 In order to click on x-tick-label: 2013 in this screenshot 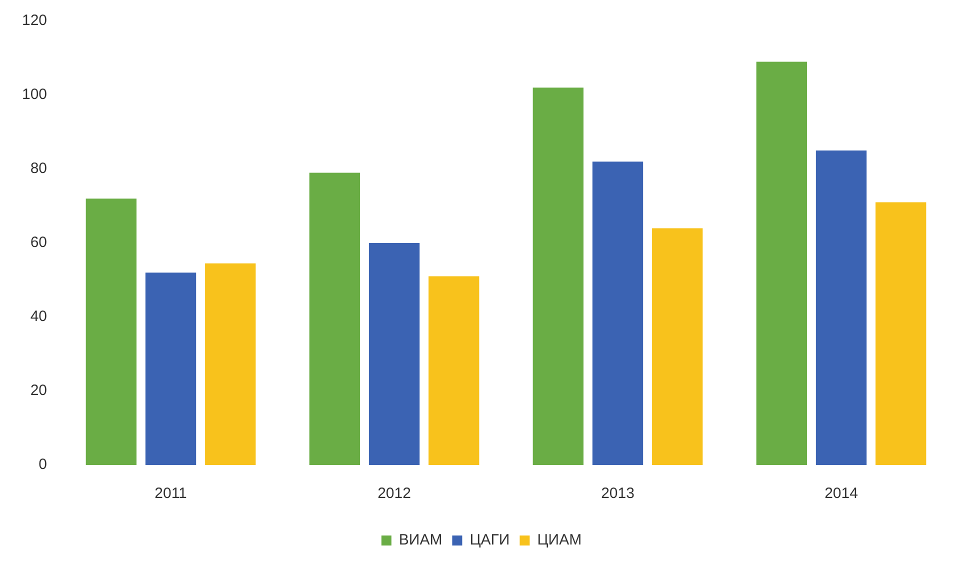, I will do `click(617, 493)`.